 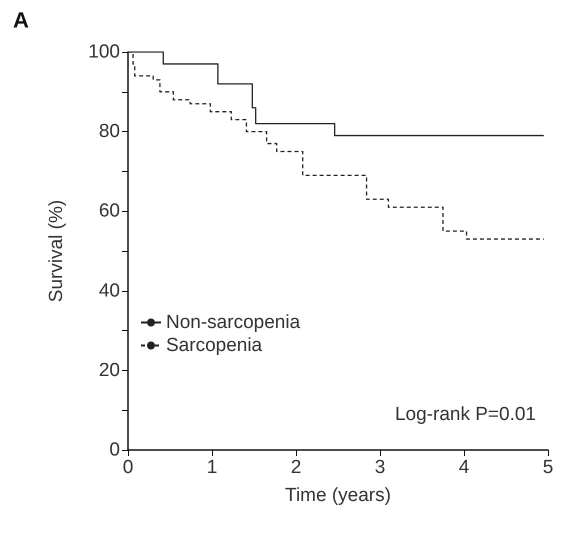 I want to click on x-axis-title: Time (years), so click(x=338, y=495).